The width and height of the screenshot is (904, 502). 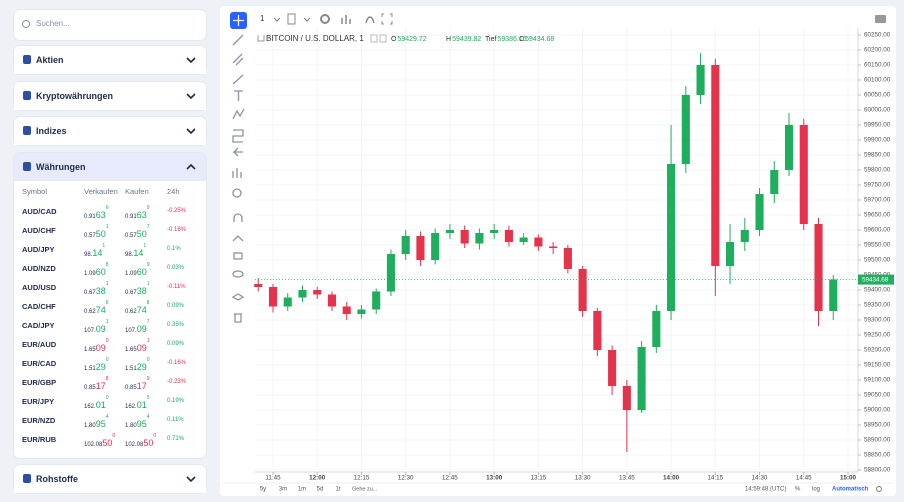 What do you see at coordinates (370, 20) in the screenshot?
I see `compare-button` at bounding box center [370, 20].